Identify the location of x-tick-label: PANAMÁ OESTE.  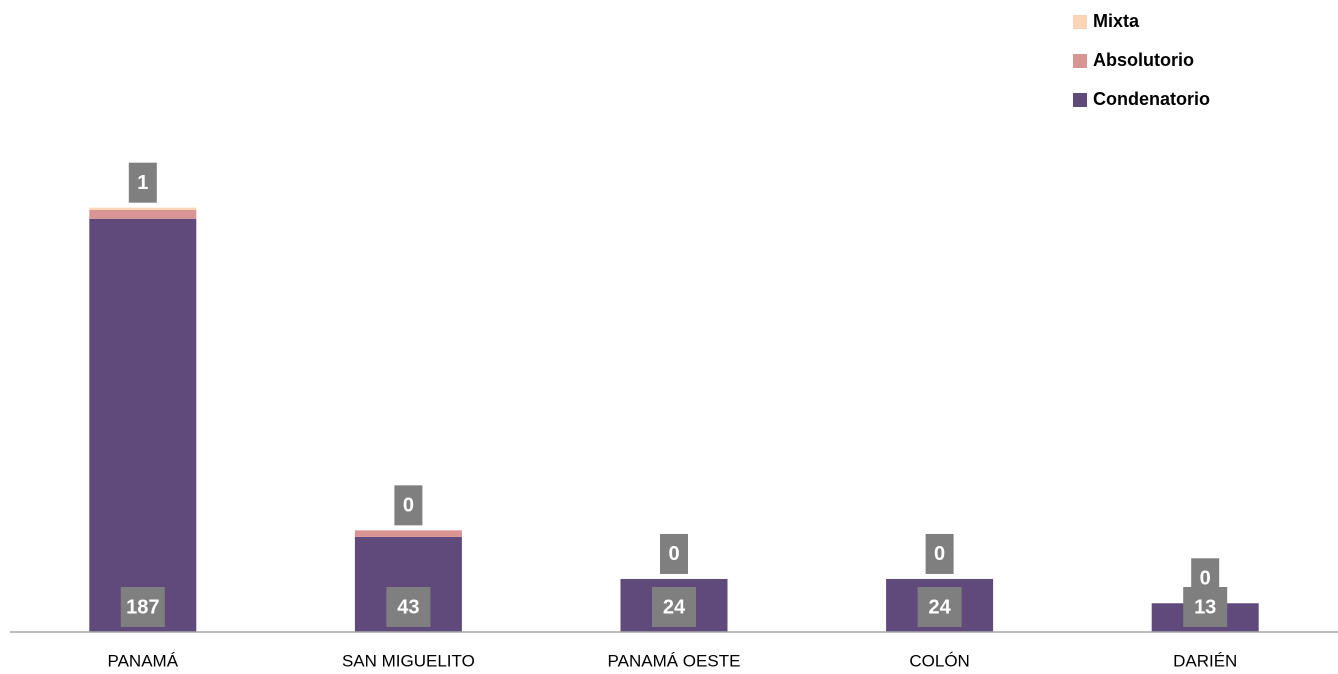
(674, 660).